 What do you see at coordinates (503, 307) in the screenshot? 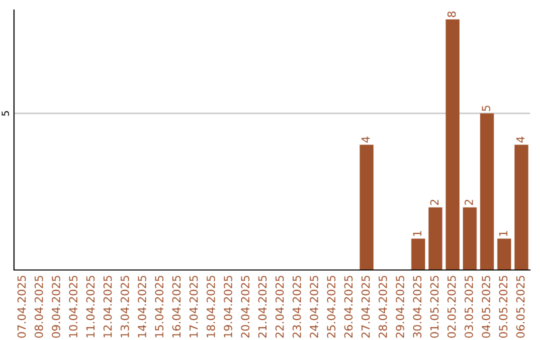
I see `x-tick-label: 05.05.2025` at bounding box center [503, 307].